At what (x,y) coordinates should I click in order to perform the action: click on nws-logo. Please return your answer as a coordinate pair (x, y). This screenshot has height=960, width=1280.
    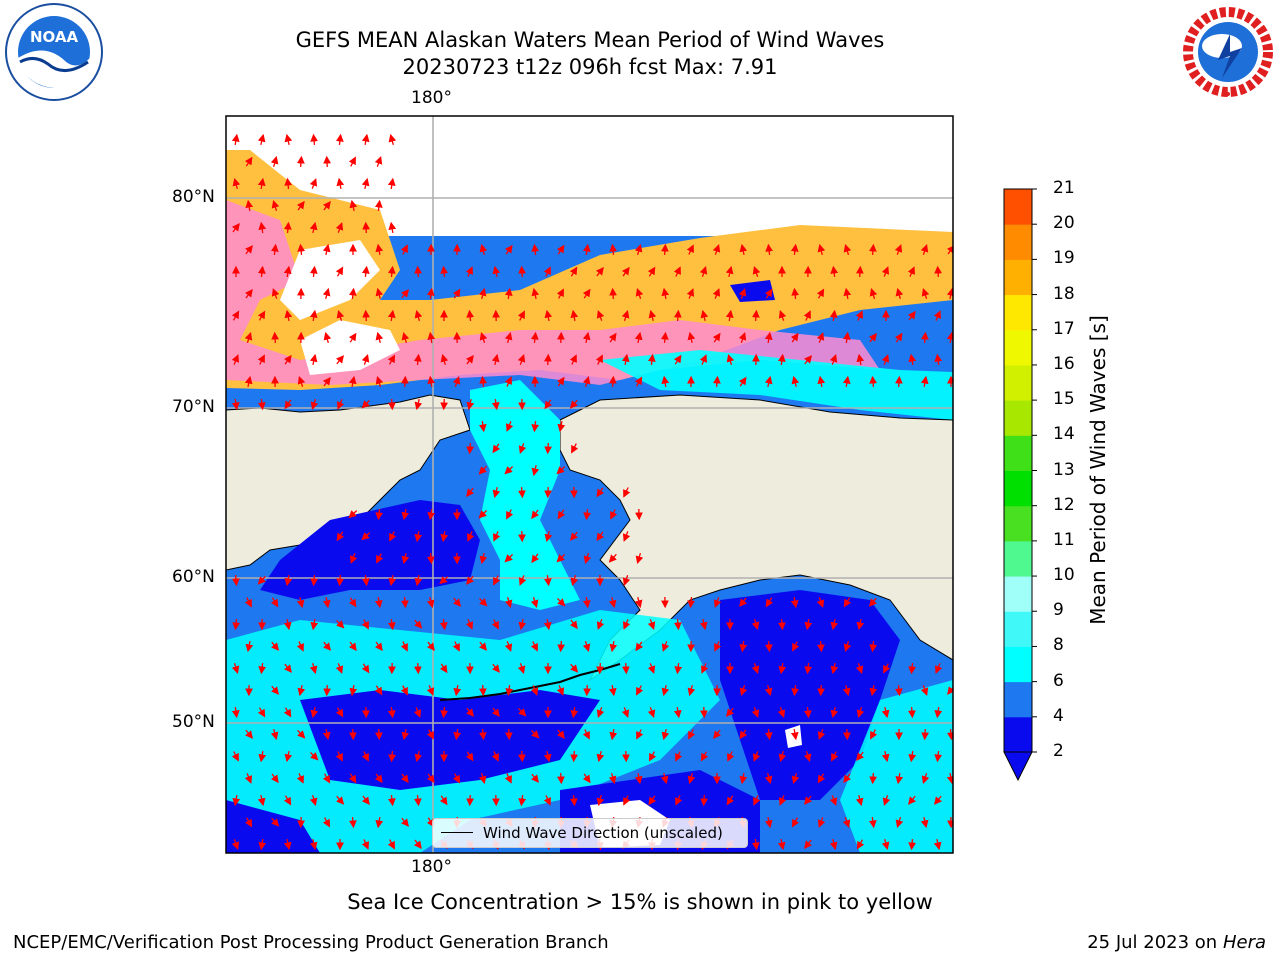
    Looking at the image, I should click on (1228, 54).